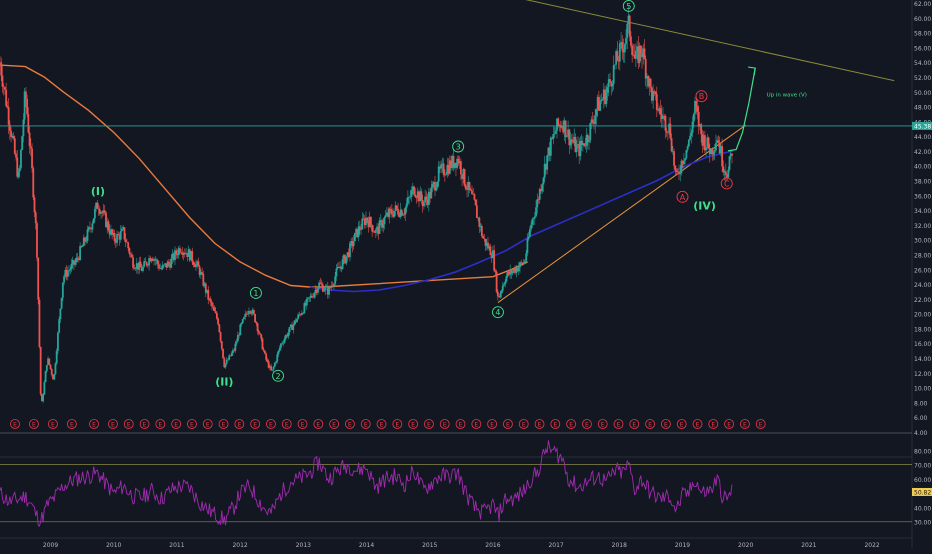 The width and height of the screenshot is (932, 554). What do you see at coordinates (278, 376) in the screenshot?
I see `wave-label: 2` at bounding box center [278, 376].